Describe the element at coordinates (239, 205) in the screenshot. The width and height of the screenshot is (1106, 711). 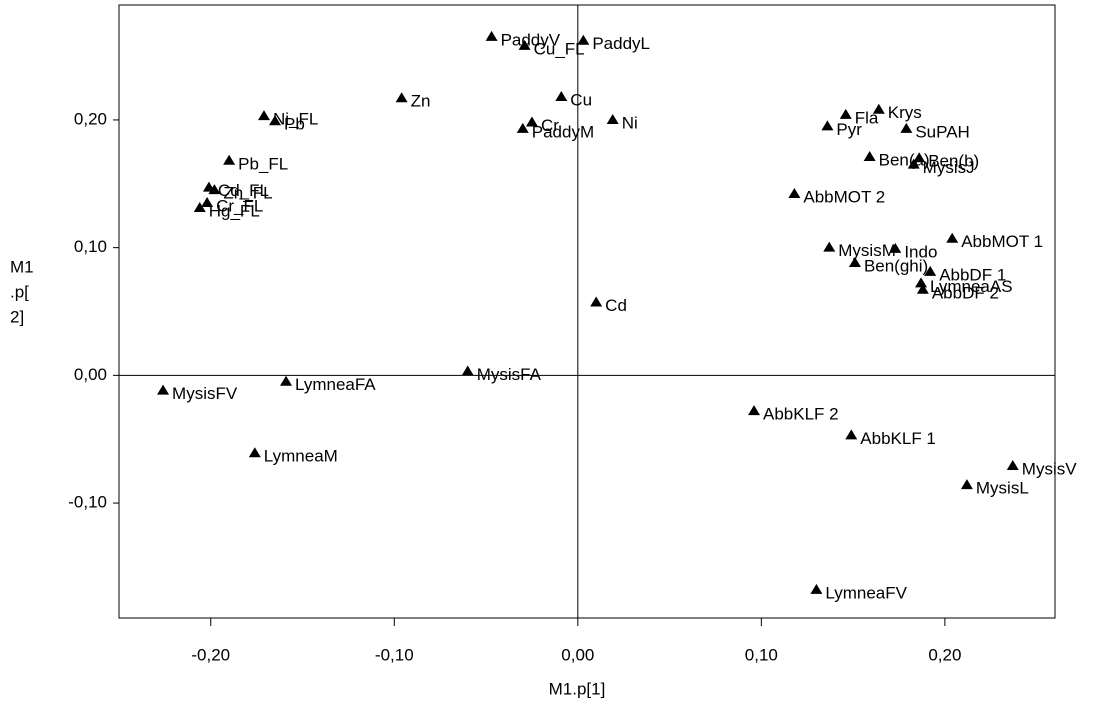
I see `point-label: Cr_FL` at that location.